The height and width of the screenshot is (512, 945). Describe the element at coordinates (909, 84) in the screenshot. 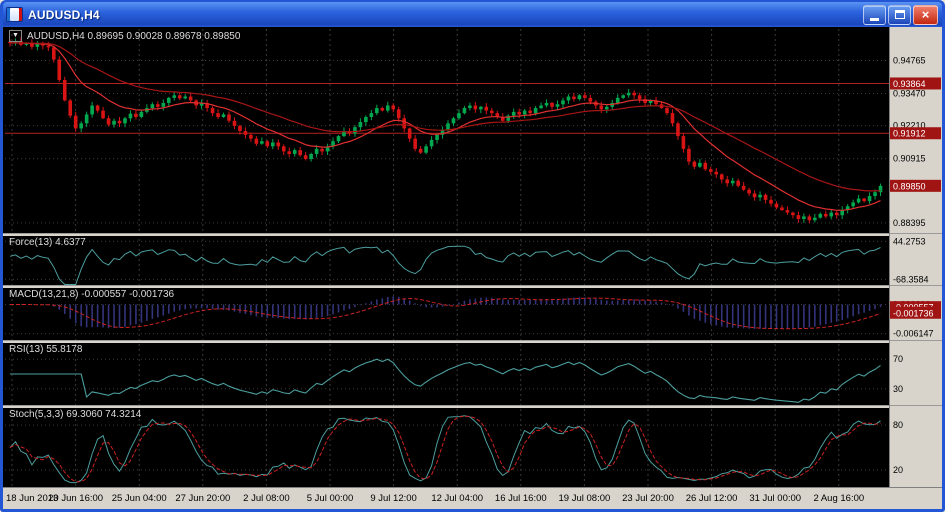

I see `svg-text: 0.93864` at that location.